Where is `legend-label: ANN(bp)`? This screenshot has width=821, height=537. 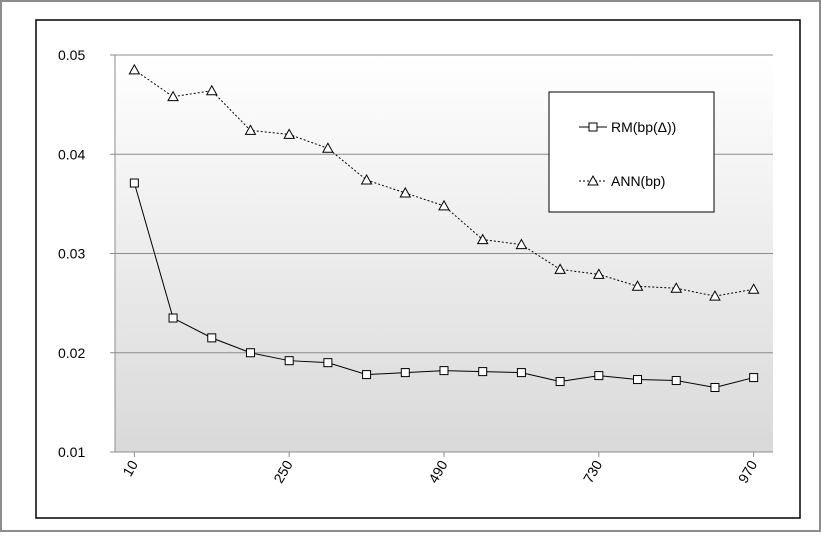 legend-label: ANN(bp) is located at coordinates (638, 181).